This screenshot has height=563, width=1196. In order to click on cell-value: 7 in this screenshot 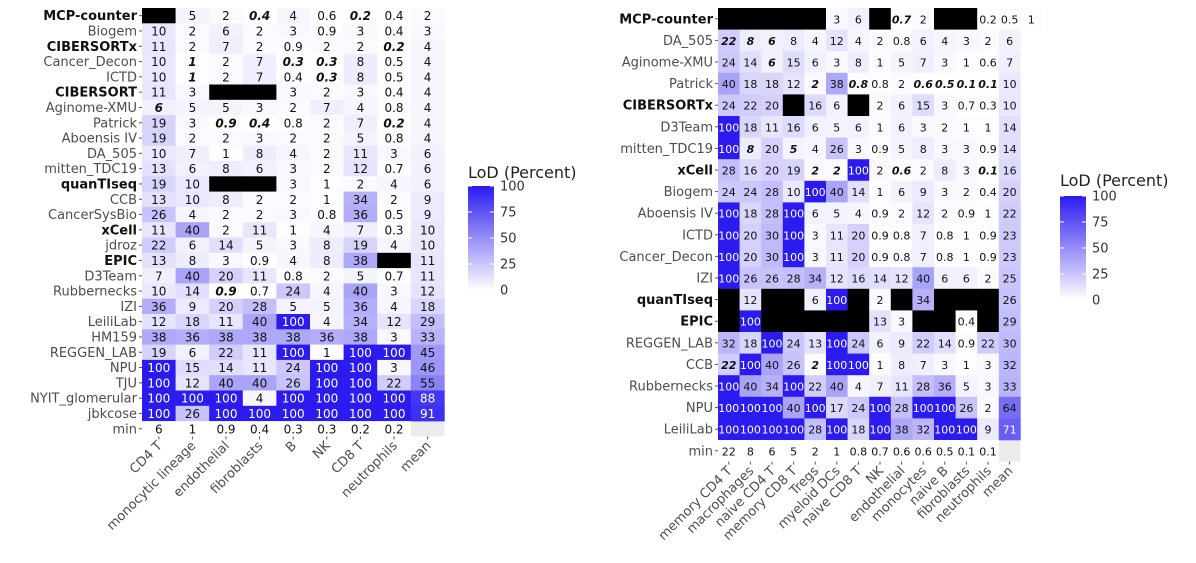, I will do `click(923, 365)`.